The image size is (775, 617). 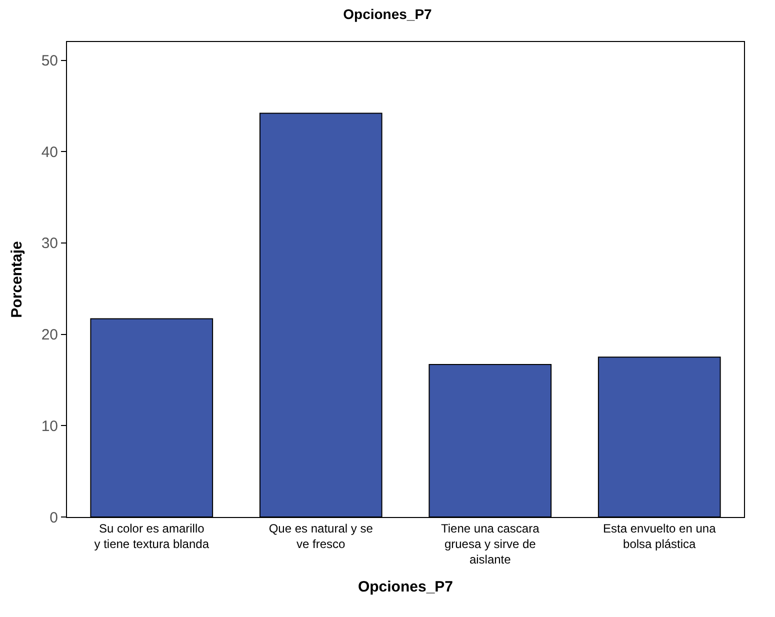 I want to click on chart-title: Opciones_P7, so click(x=387, y=14).